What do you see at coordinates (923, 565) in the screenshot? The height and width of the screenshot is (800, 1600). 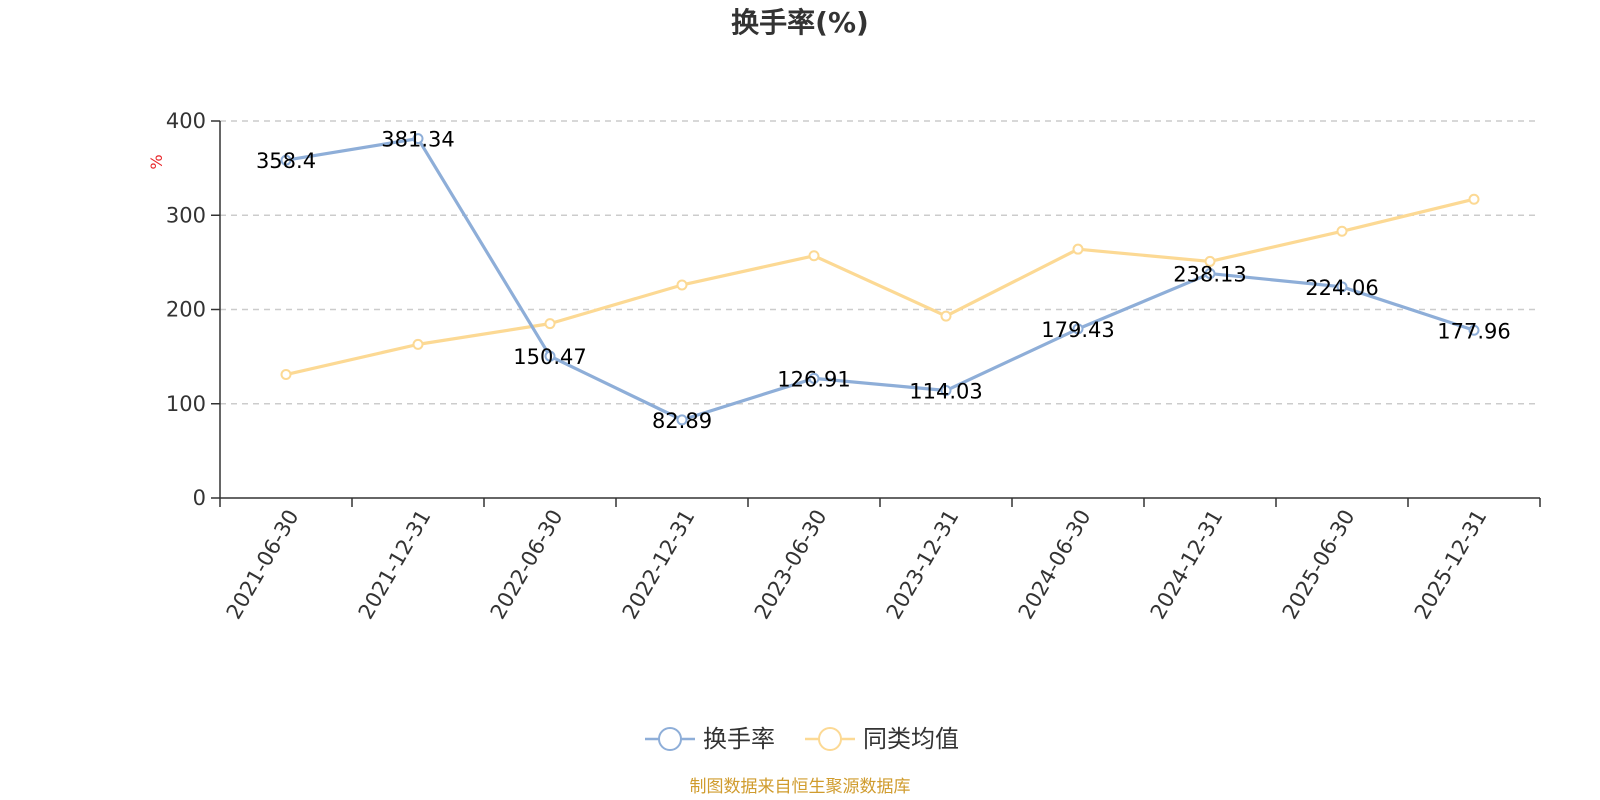 I see `x-tick-label: 2023-12-31` at bounding box center [923, 565].